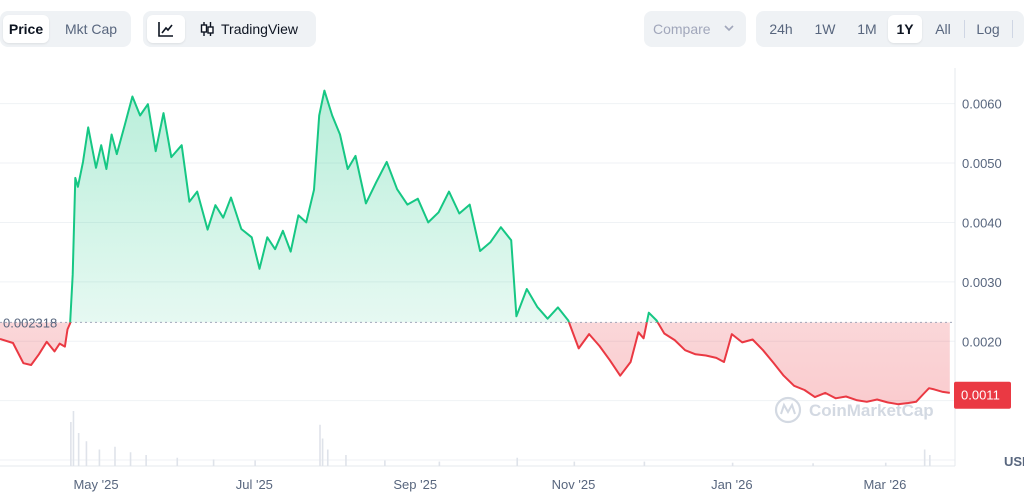 This screenshot has width=1024, height=496. What do you see at coordinates (30, 322) in the screenshot?
I see `baseline-label: 0.002318` at bounding box center [30, 322].